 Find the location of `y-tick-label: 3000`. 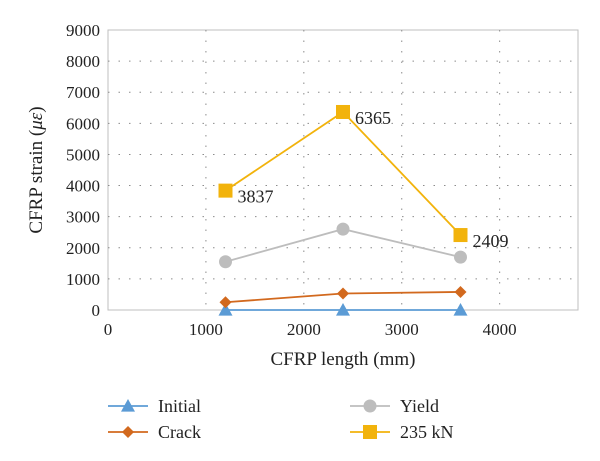

y-tick-label: 3000 is located at coordinates (83, 217).